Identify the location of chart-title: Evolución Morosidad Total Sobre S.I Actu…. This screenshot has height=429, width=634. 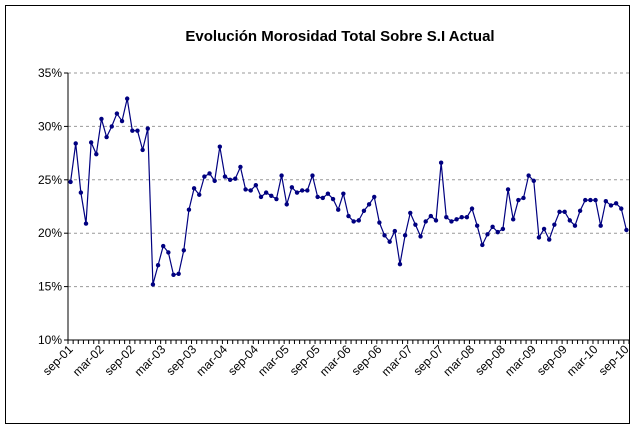
(339, 36).